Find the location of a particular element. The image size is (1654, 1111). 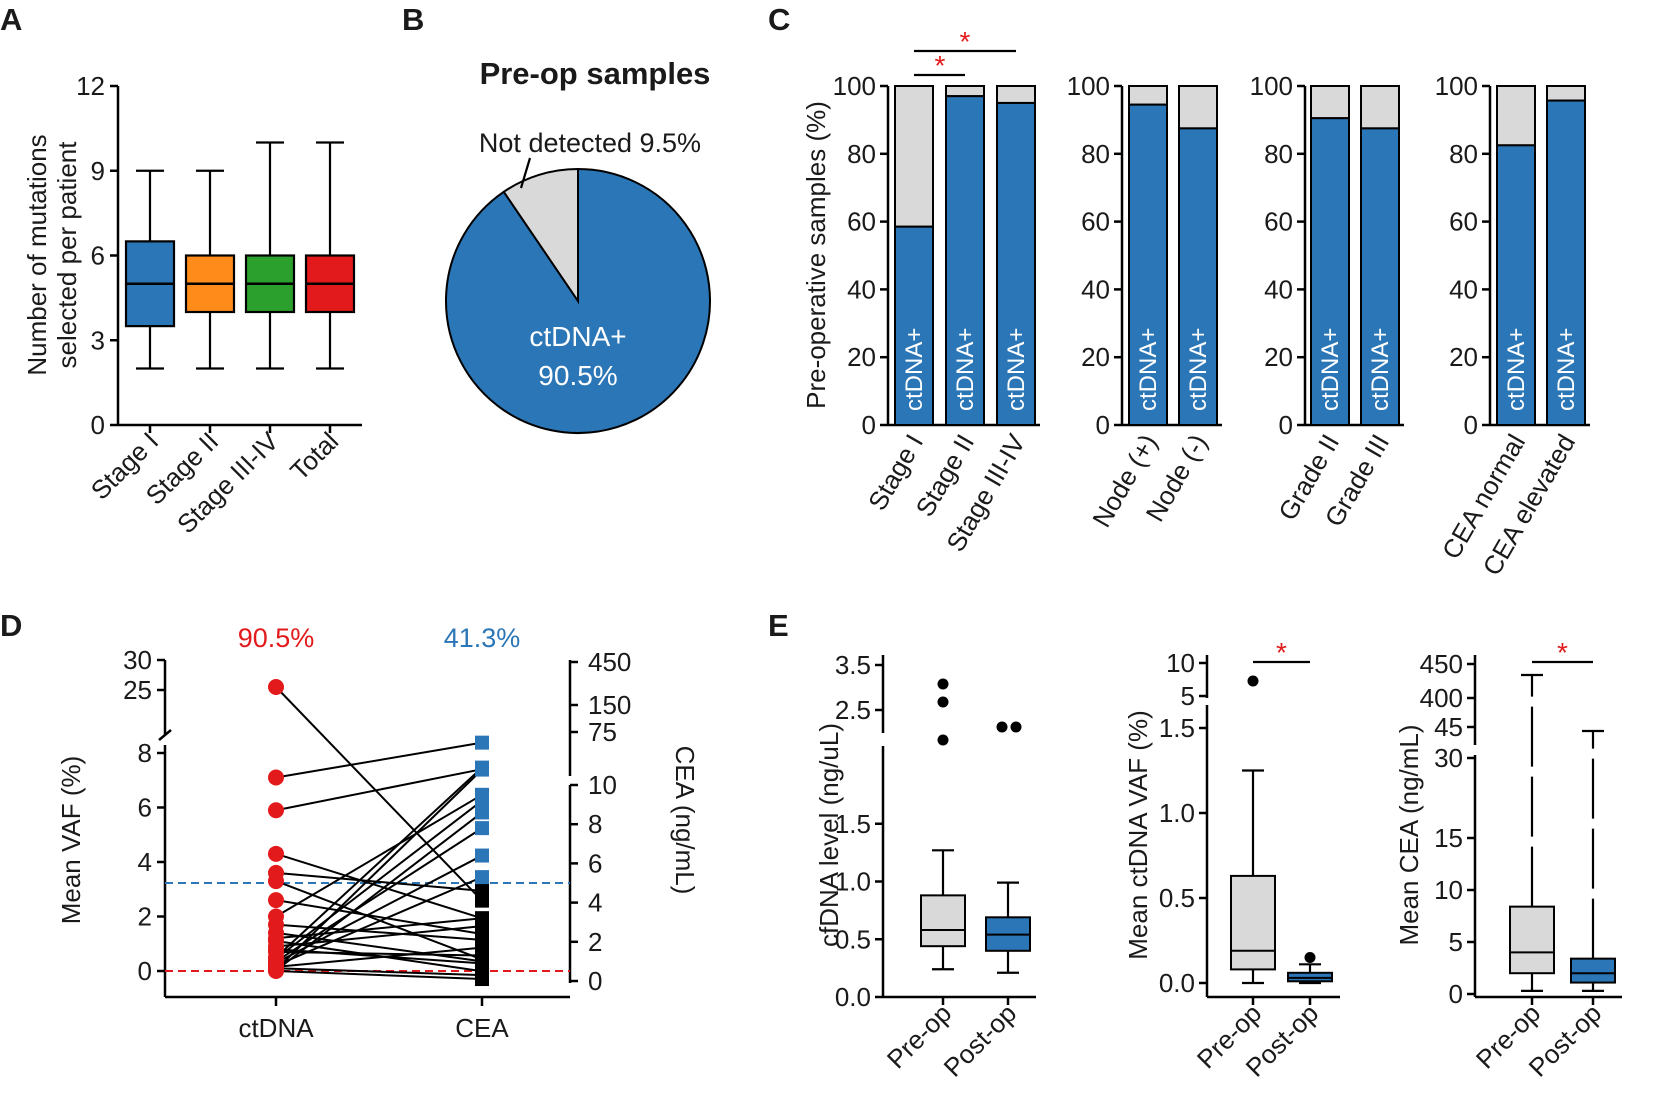

right-tick-label: 0 is located at coordinates (595, 981).